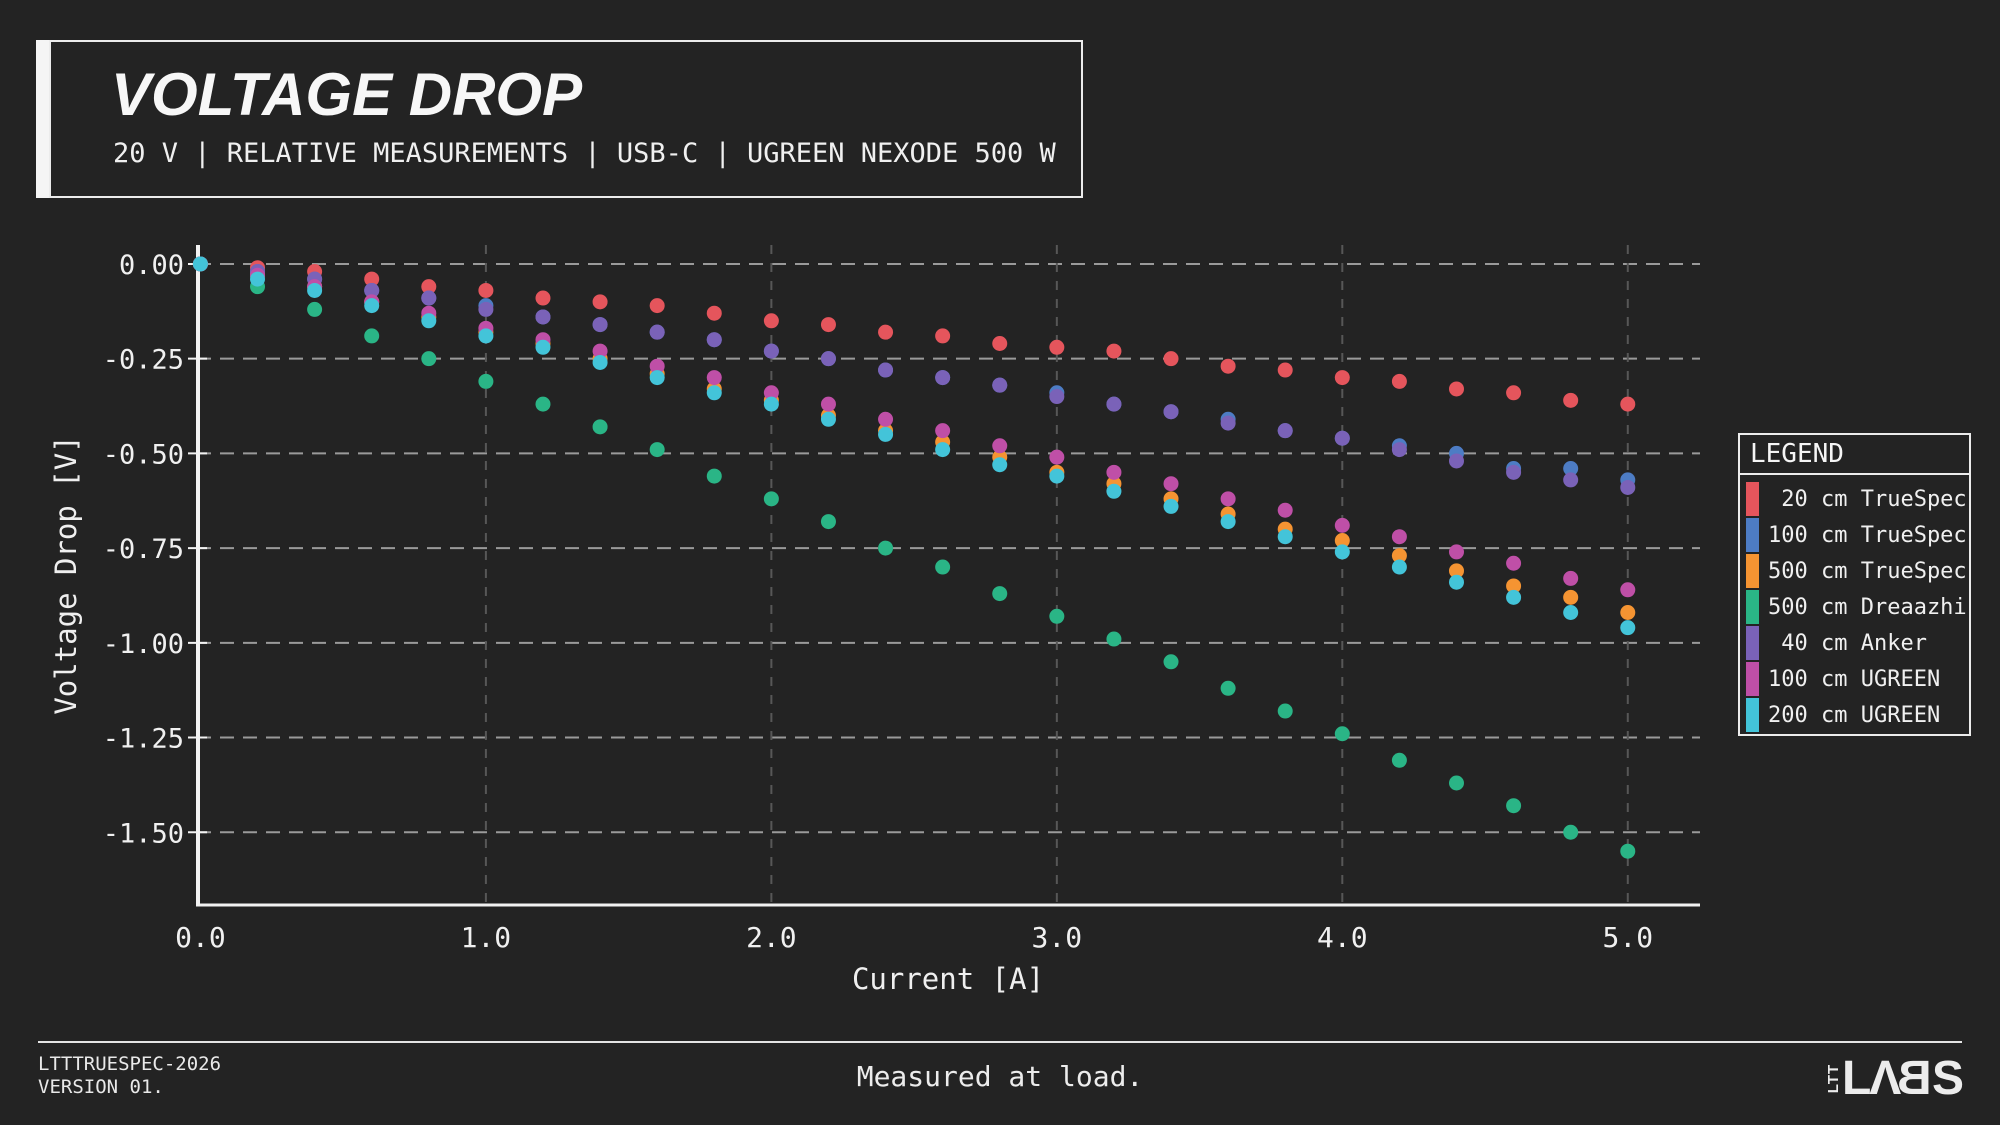 The image size is (2000, 1125). What do you see at coordinates (143, 360) in the screenshot?
I see `y-tick-label: -0.25` at bounding box center [143, 360].